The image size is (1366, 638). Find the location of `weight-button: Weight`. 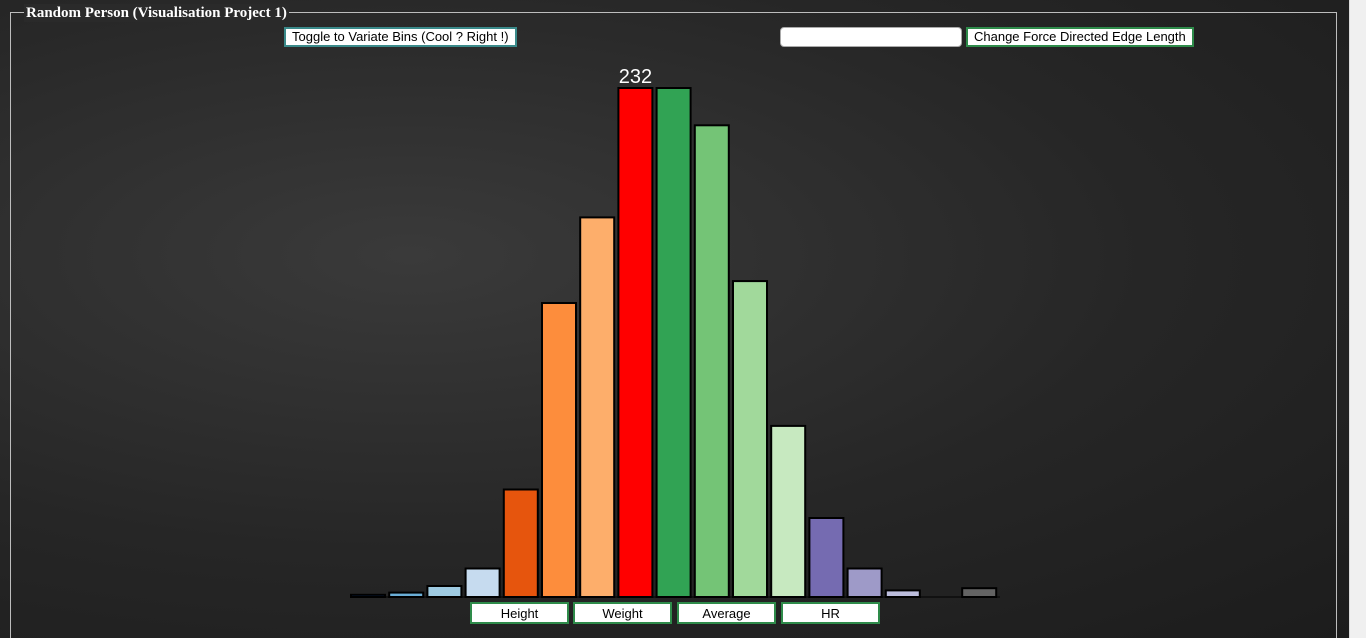

weight-button: Weight is located at coordinates (622, 613).